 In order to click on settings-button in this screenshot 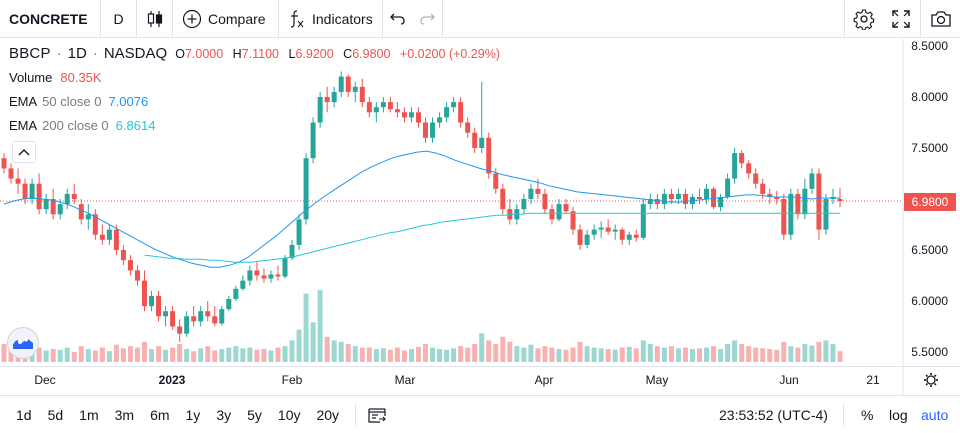, I will do `click(863, 19)`.